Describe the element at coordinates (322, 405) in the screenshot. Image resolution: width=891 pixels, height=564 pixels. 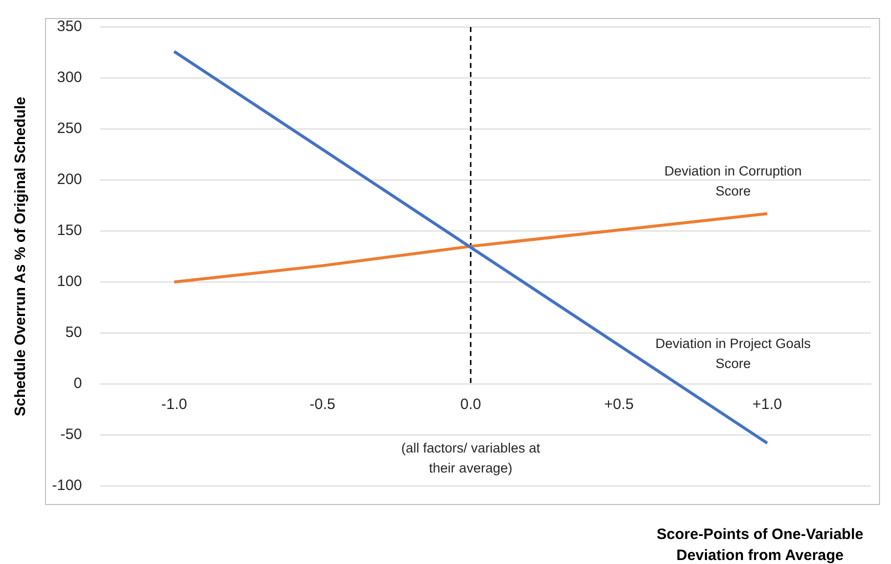
I see `x-tick-label: -0.5` at that location.